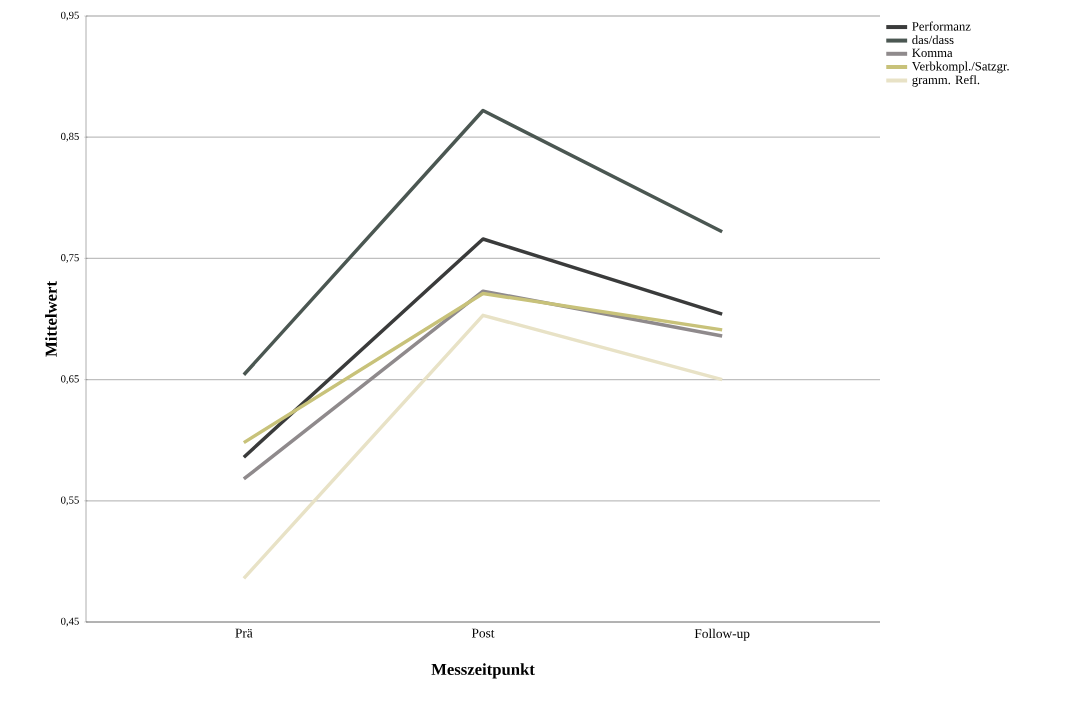 This screenshot has width=1085, height=701. I want to click on x-tick-label: Follow-up, so click(722, 634).